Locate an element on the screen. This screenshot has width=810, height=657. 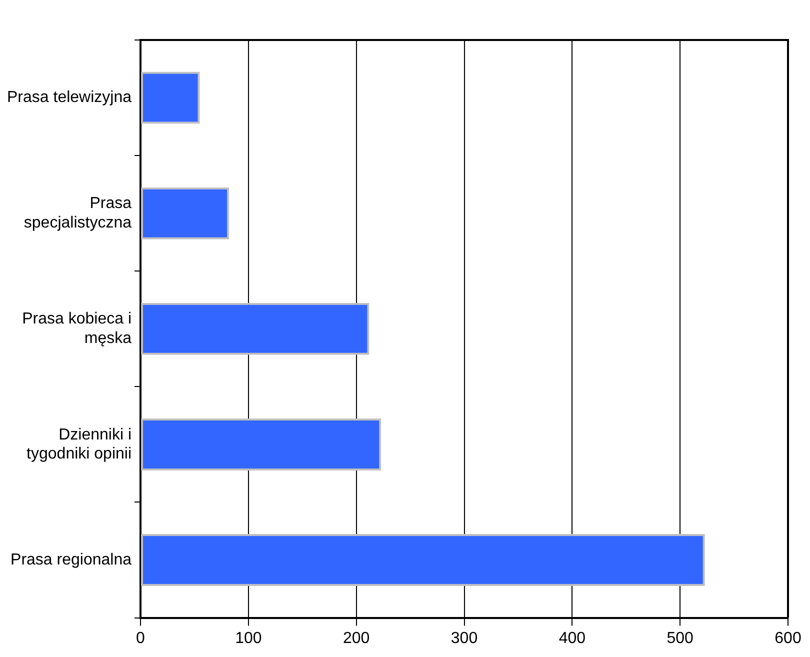
x-tick-label: 500 is located at coordinates (680, 638).